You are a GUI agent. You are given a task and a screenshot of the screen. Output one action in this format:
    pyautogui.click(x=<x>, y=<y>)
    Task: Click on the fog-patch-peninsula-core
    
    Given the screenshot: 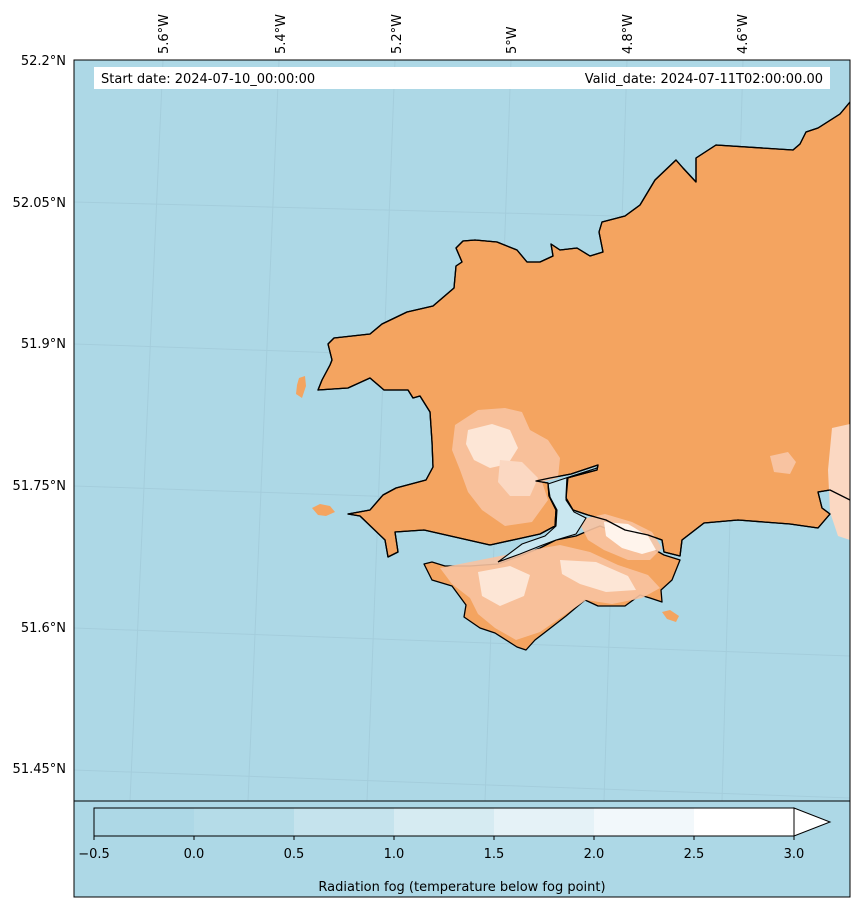 What is the action you would take?
    pyautogui.click(x=504, y=586)
    